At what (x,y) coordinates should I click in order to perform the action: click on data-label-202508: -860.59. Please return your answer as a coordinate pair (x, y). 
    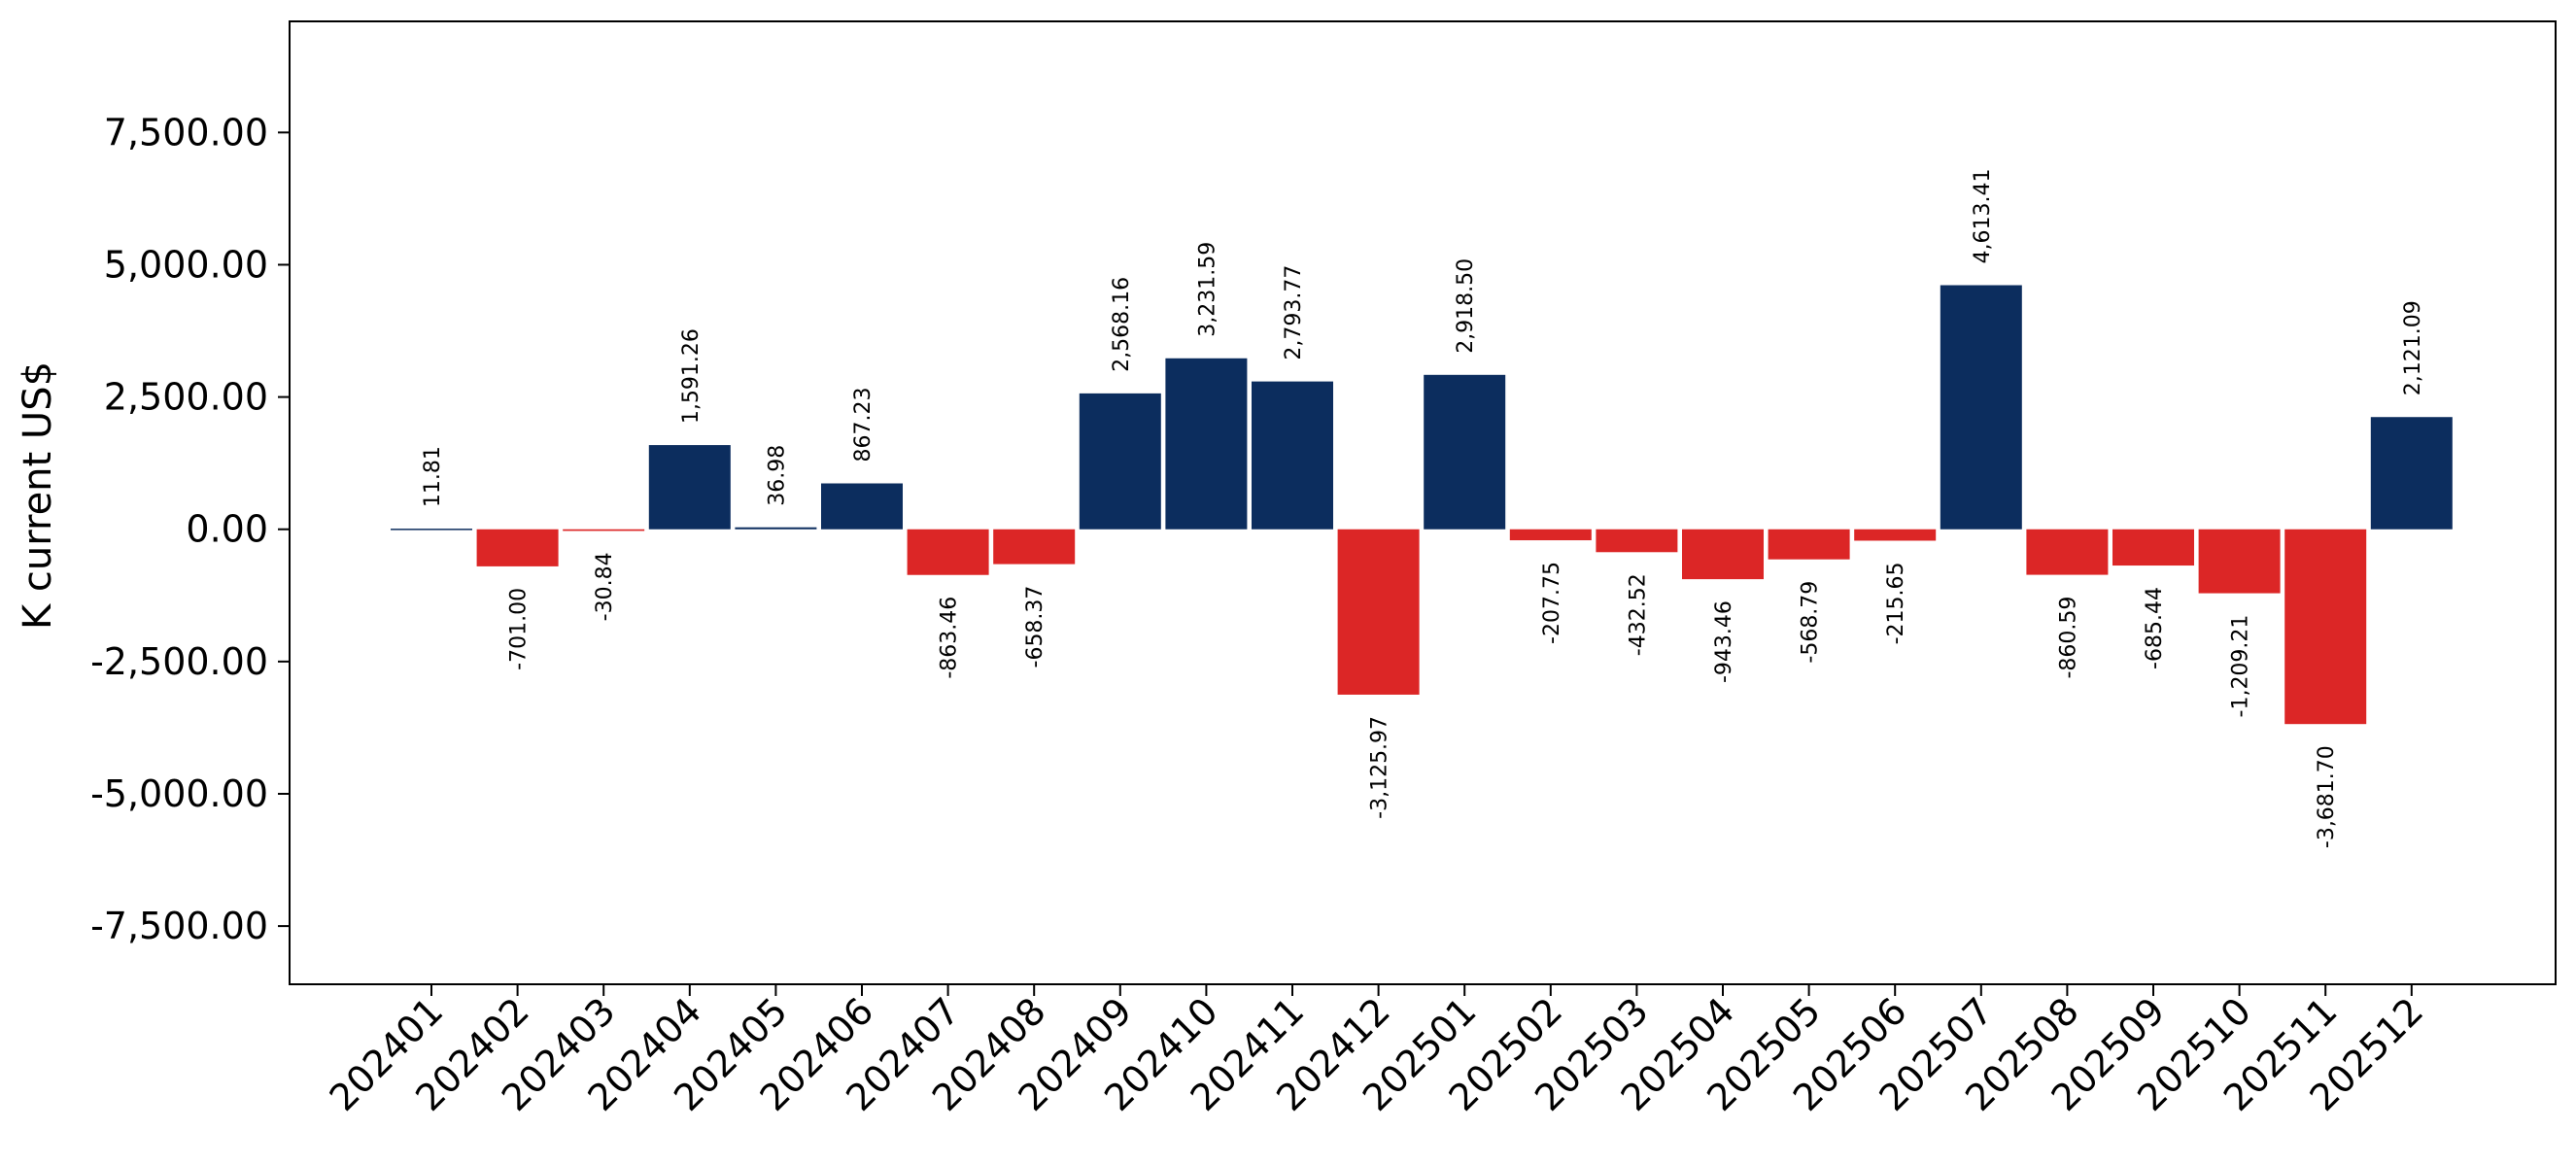
    Looking at the image, I should click on (2068, 638).